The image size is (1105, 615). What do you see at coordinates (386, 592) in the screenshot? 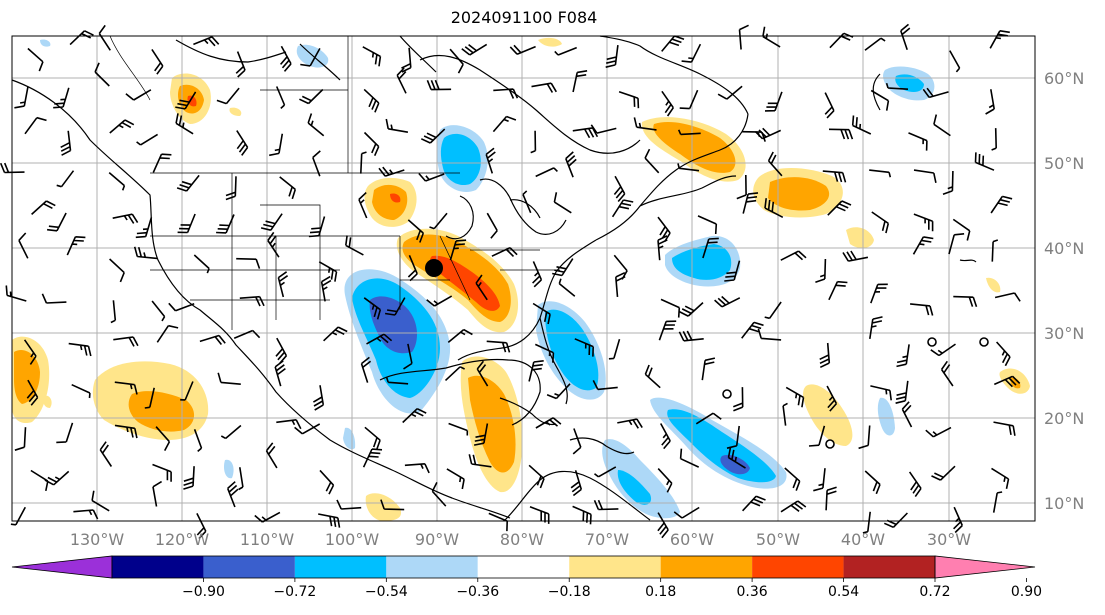
I see `colorbar-tick-label: −0.54` at bounding box center [386, 592].